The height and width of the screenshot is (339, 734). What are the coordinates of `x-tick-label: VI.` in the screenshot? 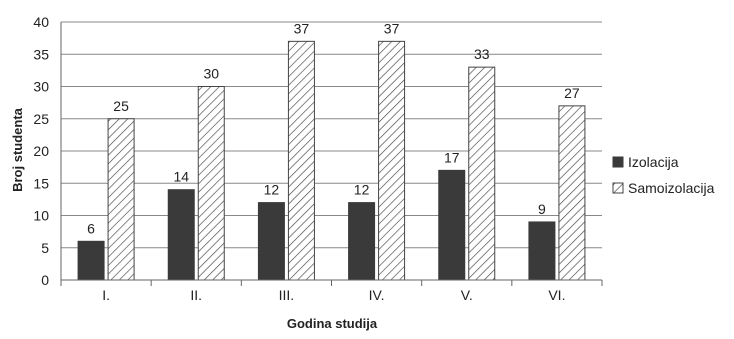 It's located at (556, 295).